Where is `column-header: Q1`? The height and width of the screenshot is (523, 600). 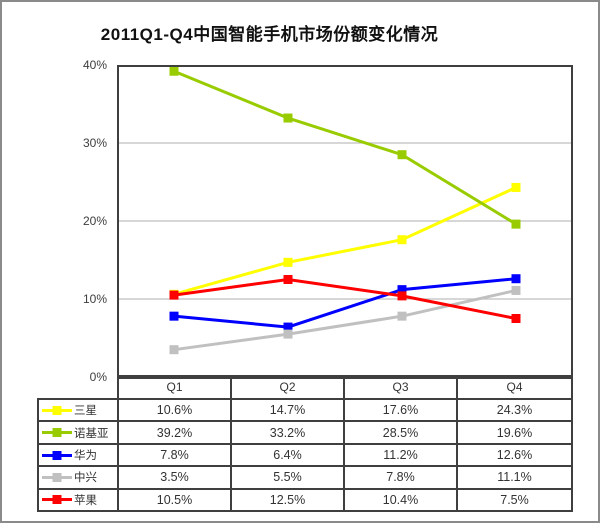
column-header: Q1 is located at coordinates (175, 388).